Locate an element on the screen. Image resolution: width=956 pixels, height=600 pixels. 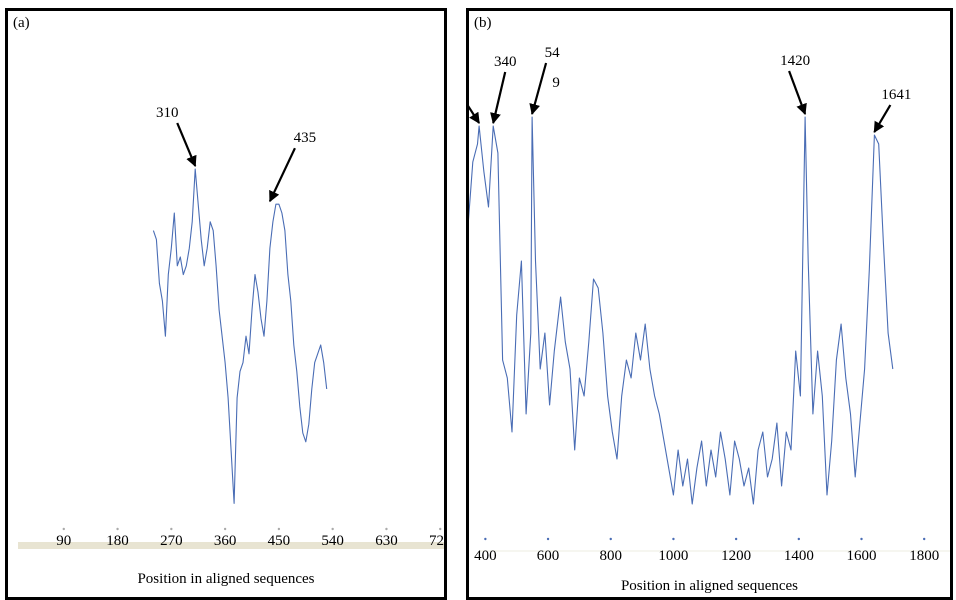
x-tick-label: 540 is located at coordinates (332, 541).